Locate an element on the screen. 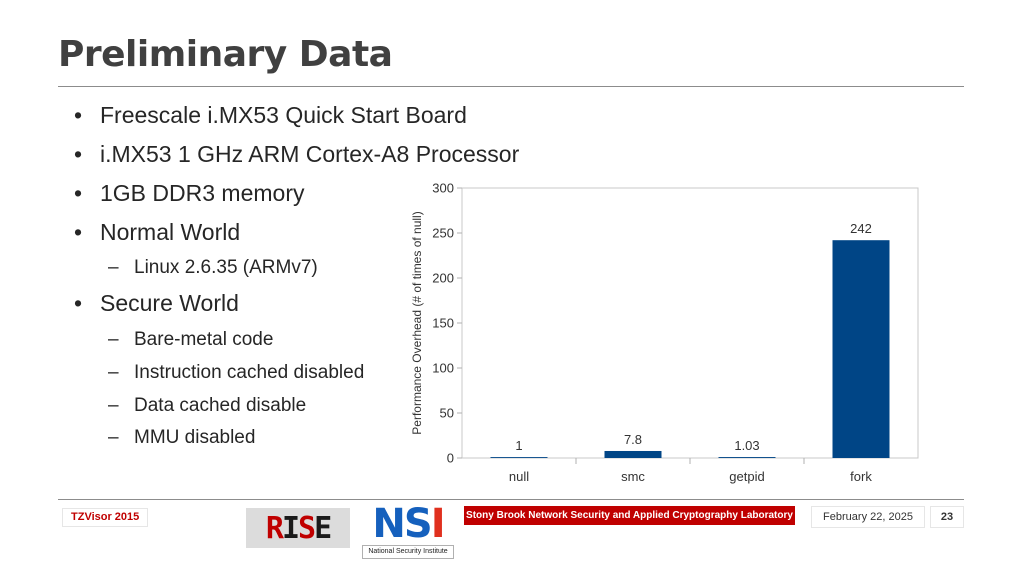  bar-smc is located at coordinates (633, 454).